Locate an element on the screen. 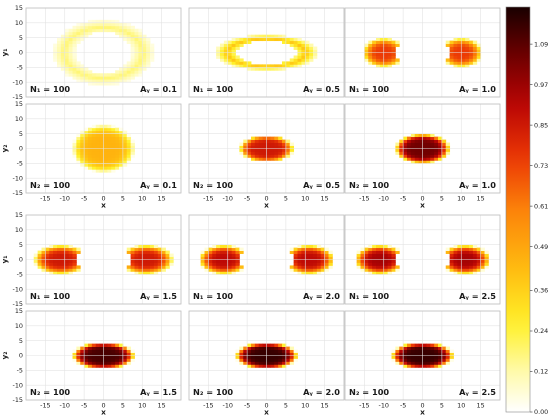  x-tick-label: -10 is located at coordinates (384, 406).